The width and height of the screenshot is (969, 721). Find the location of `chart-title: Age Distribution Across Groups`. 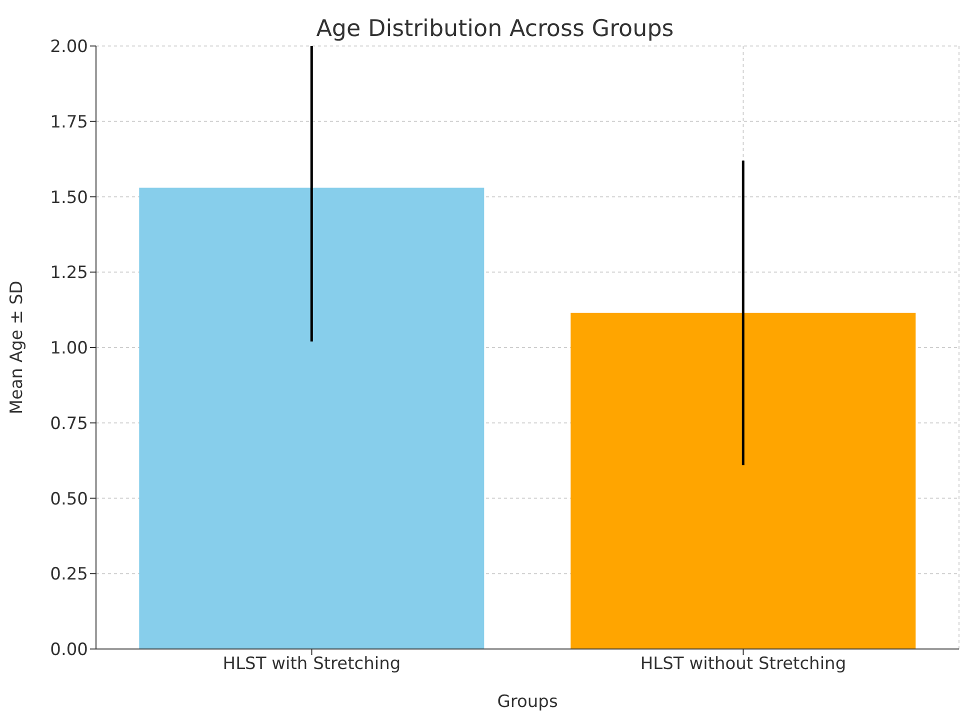

chart-title: Age Distribution Across Groups is located at coordinates (495, 29).